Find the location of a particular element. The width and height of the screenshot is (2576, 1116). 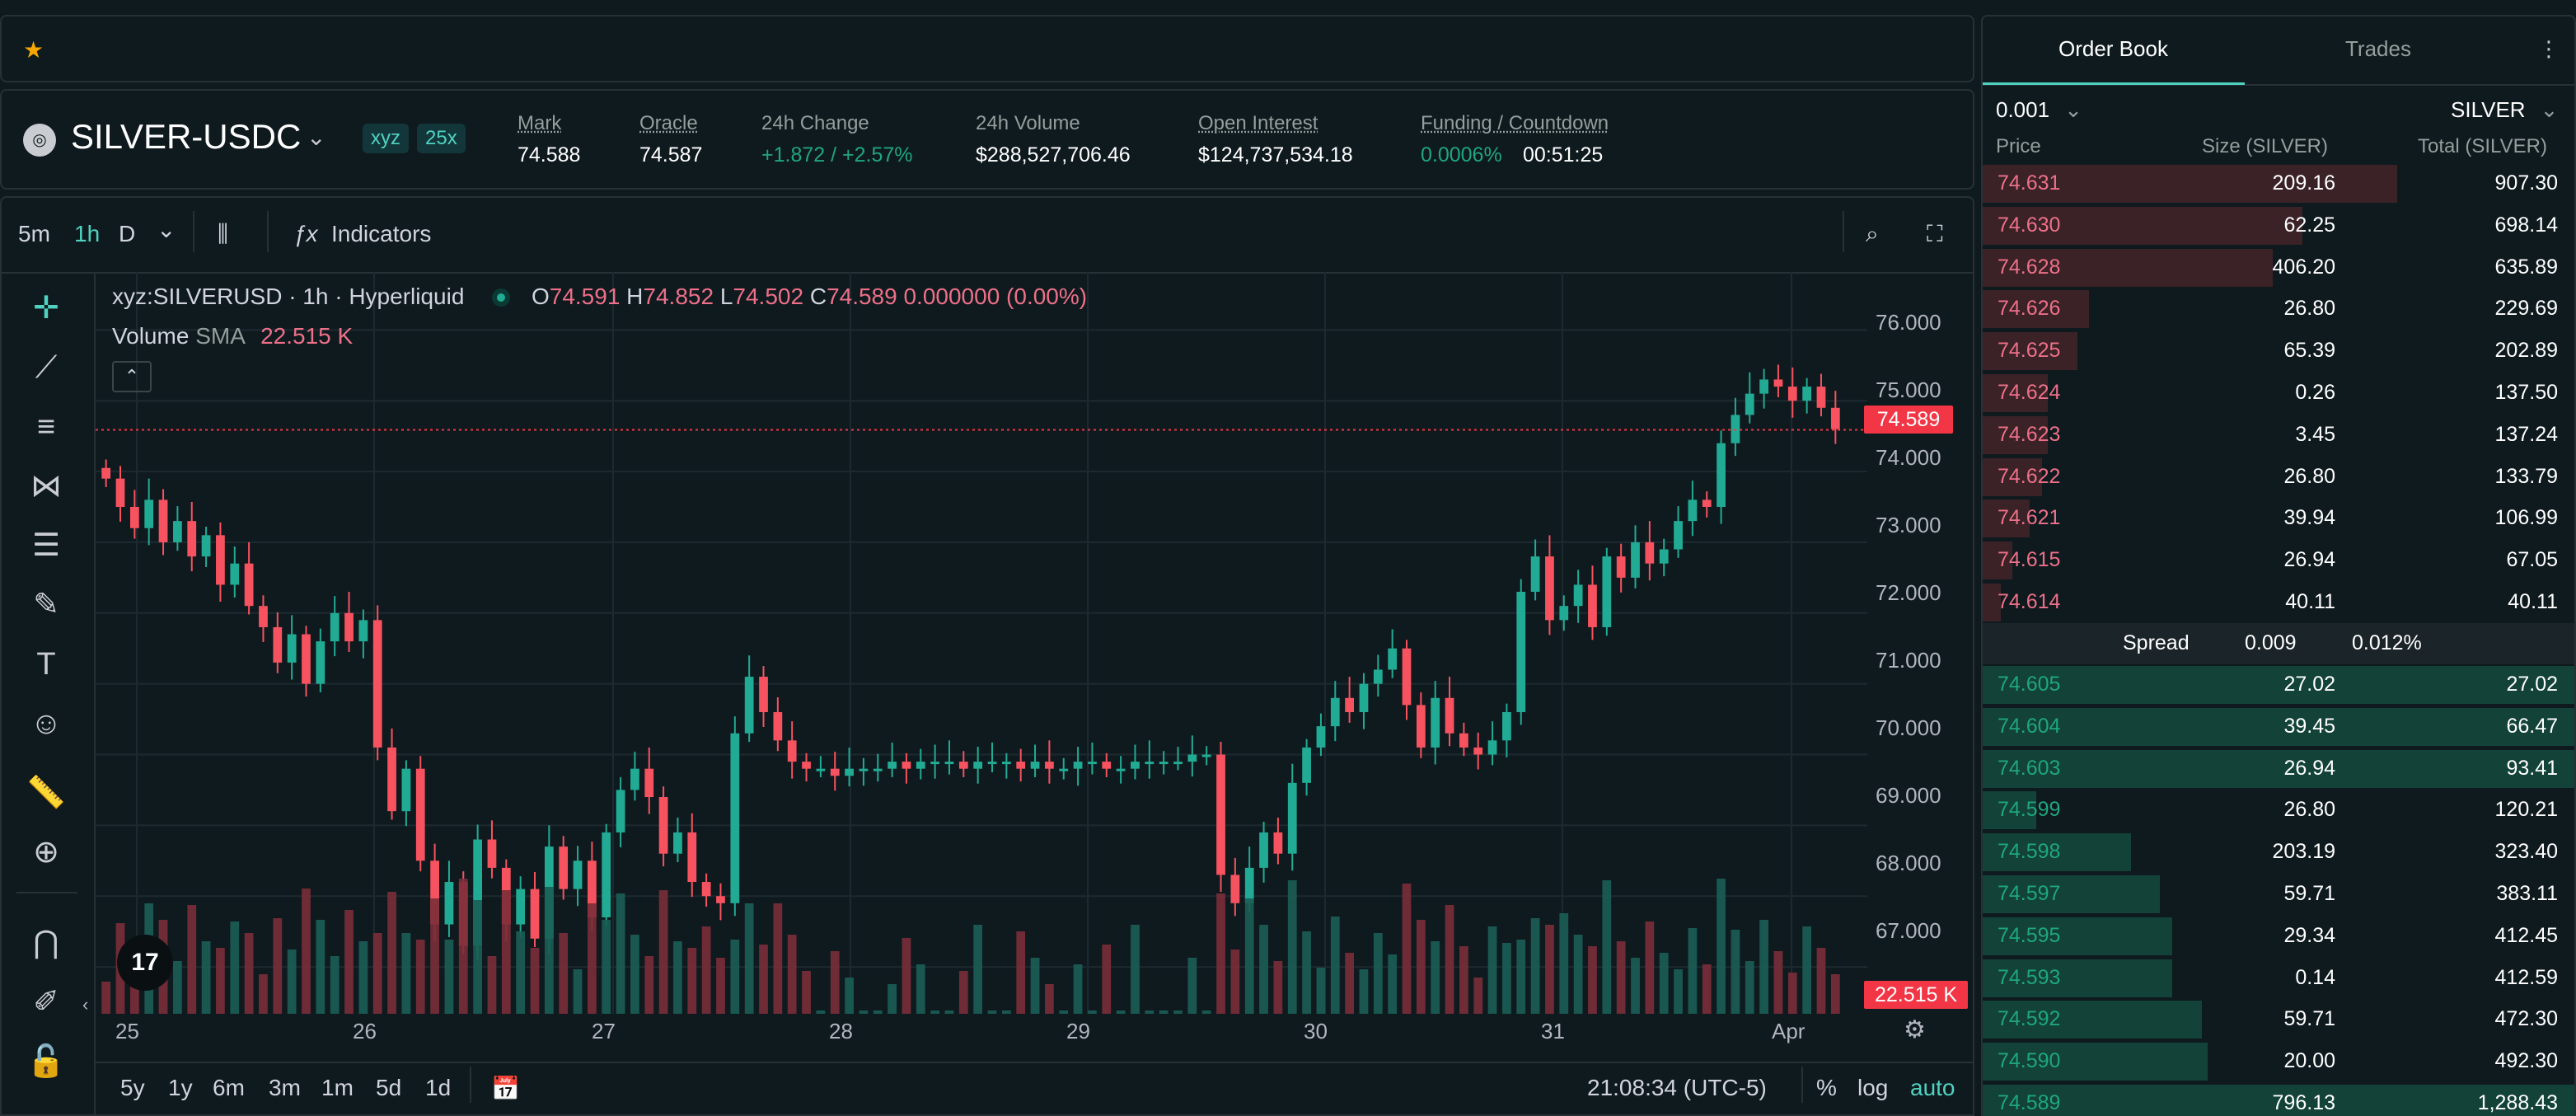

x-tick: 28 is located at coordinates (841, 1031).